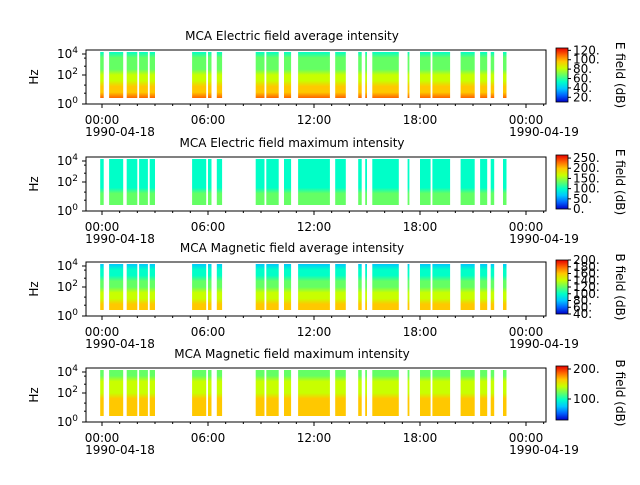 Image resolution: width=640 pixels, height=485 pixels. Describe the element at coordinates (582, 314) in the screenshot. I see `colorbar-tick-label: 40.` at that location.